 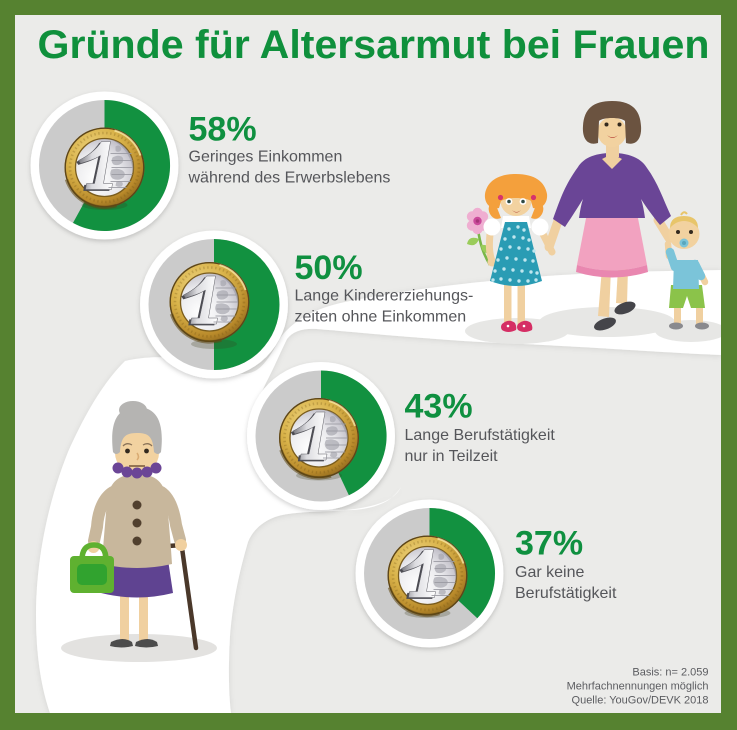 I want to click on svg-text: Geringes Einkommen, so click(x=266, y=157).